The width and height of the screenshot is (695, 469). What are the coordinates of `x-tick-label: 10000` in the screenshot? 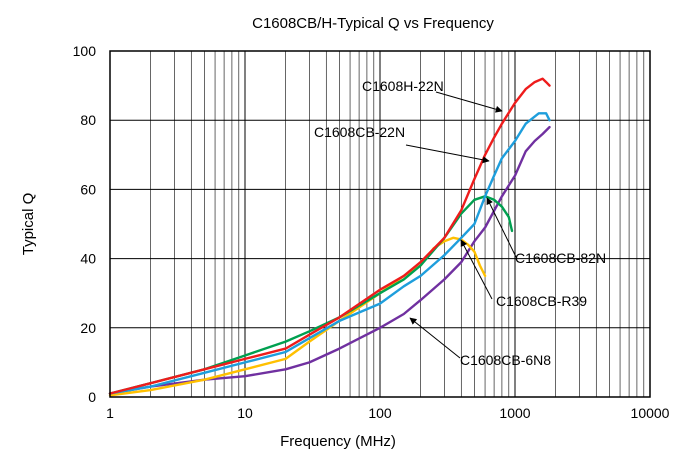 It's located at (650, 413).